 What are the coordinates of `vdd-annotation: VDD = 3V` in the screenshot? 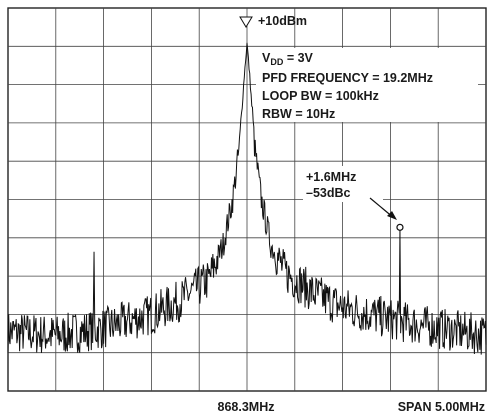 It's located at (288, 59).